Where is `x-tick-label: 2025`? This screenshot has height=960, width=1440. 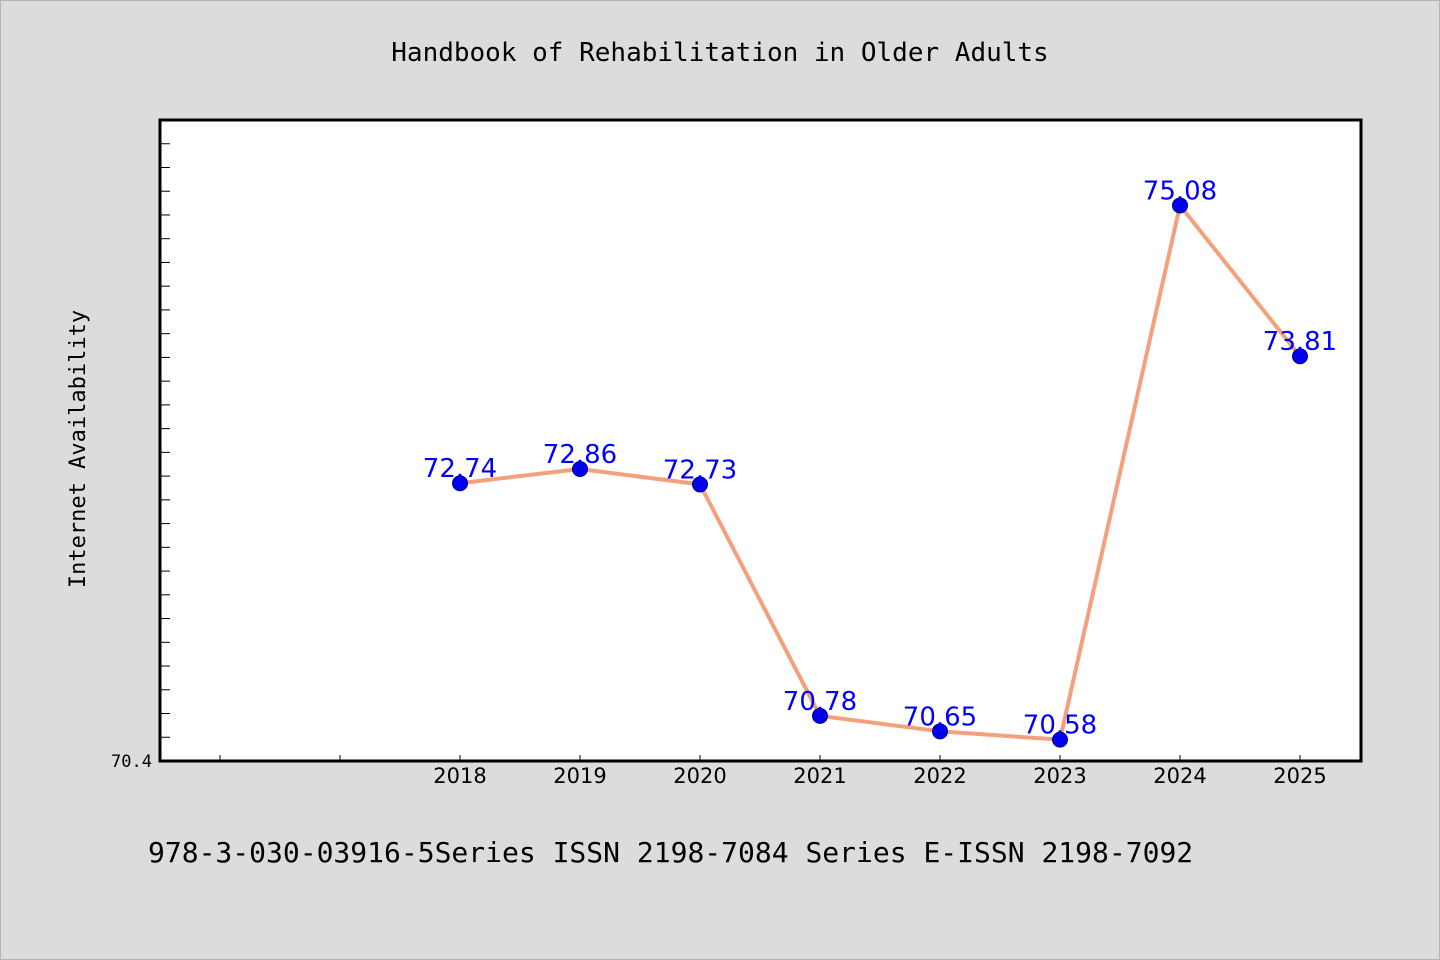 x-tick-label: 2025 is located at coordinates (1299, 776).